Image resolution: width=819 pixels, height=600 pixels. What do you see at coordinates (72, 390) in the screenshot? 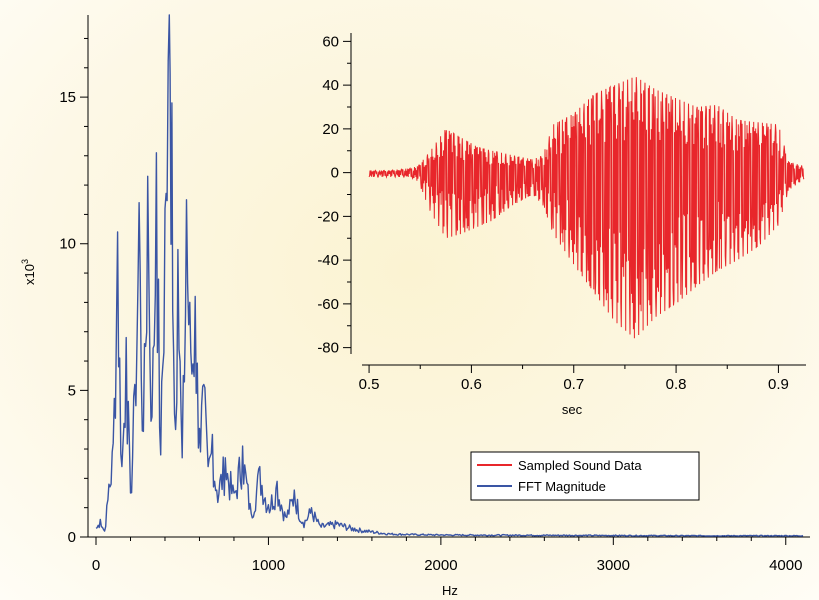
I see `fft-y-tick-label: 5` at bounding box center [72, 390].